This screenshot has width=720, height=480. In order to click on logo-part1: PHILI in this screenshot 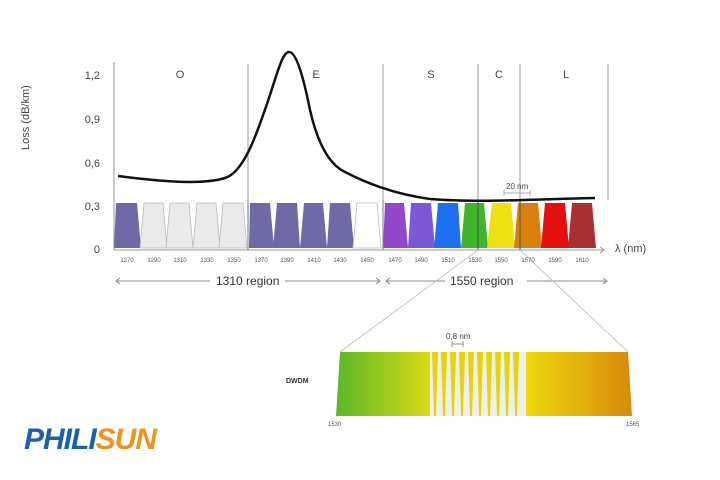, I will do `click(60, 439)`.